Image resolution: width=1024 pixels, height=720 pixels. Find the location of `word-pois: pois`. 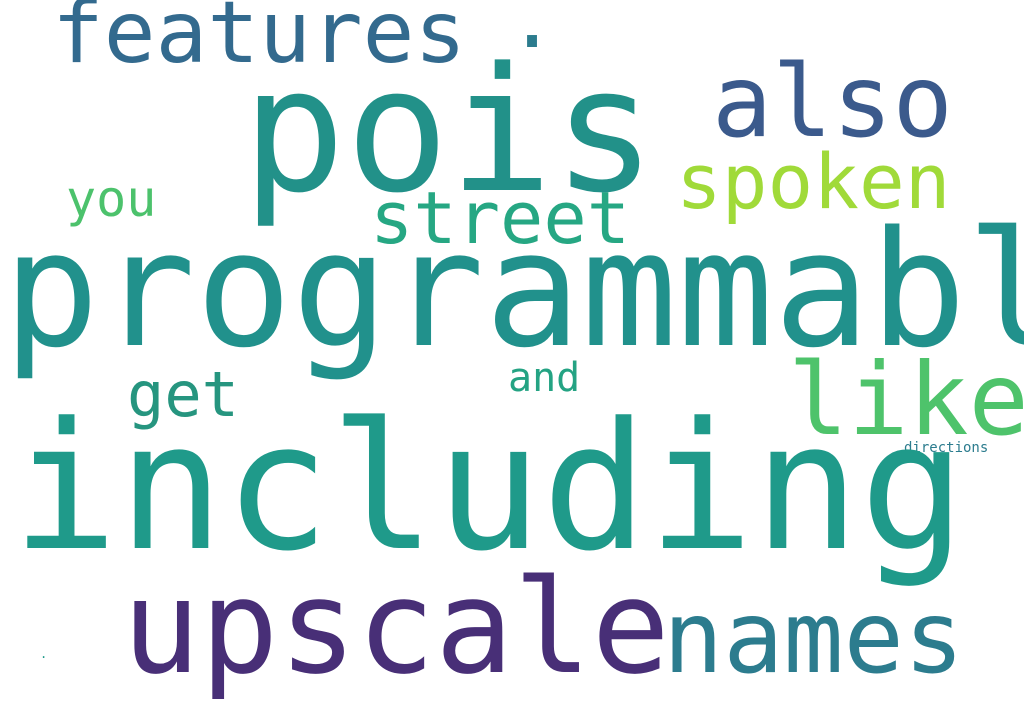

word-pois: pois is located at coordinates (449, 130).